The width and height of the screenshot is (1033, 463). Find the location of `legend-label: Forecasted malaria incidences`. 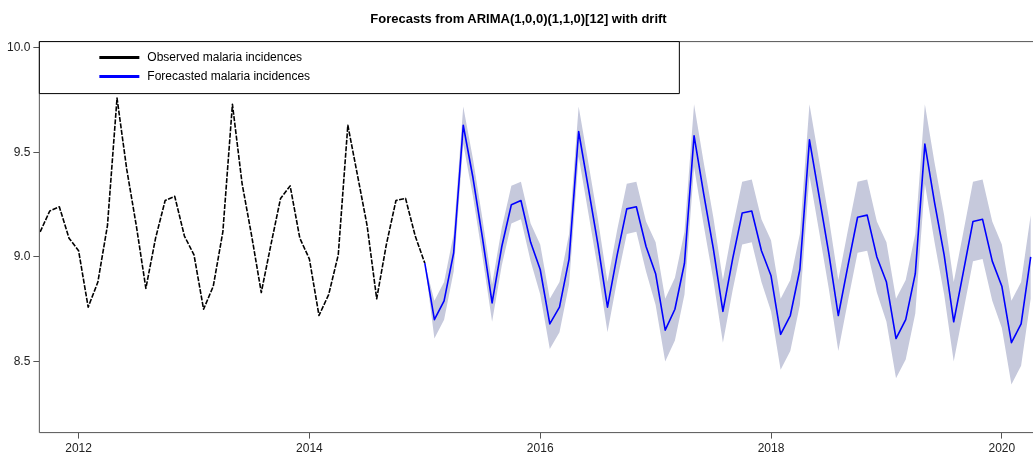

legend-label: Forecasted malaria incidences is located at coordinates (229, 75).